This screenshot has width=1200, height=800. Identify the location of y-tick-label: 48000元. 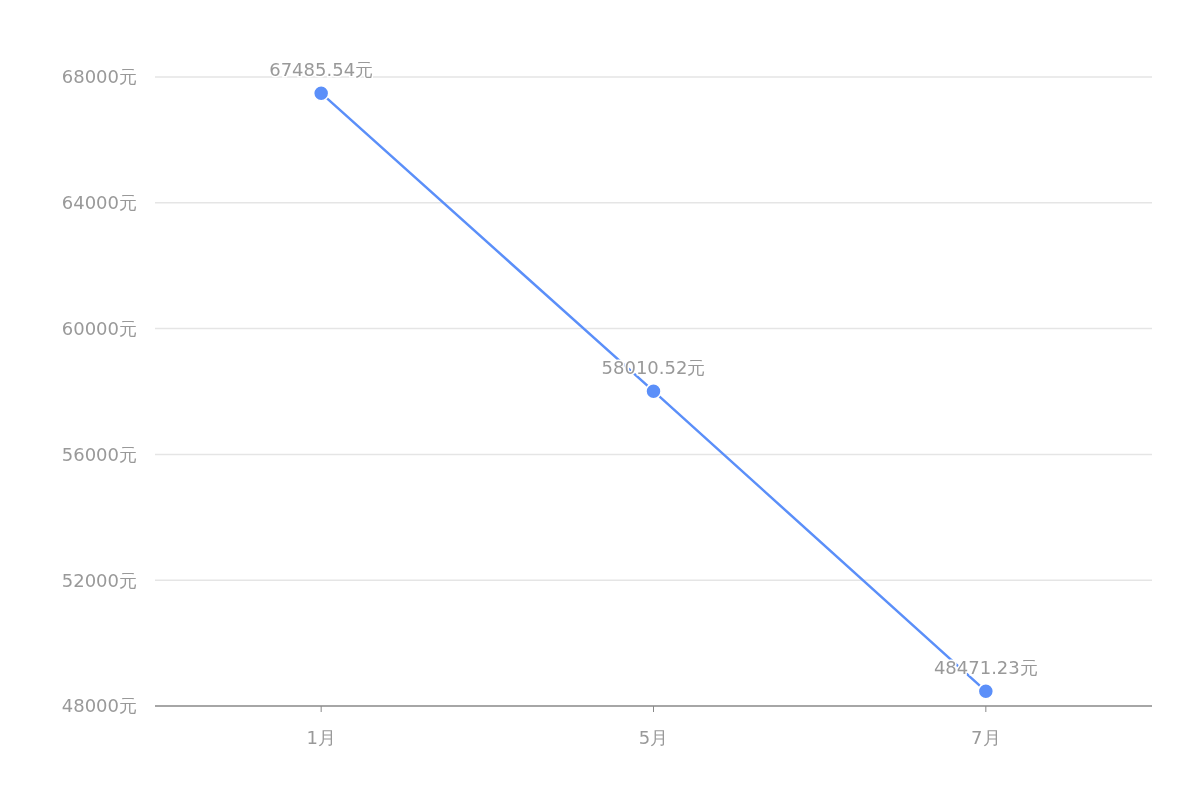
(99, 706).